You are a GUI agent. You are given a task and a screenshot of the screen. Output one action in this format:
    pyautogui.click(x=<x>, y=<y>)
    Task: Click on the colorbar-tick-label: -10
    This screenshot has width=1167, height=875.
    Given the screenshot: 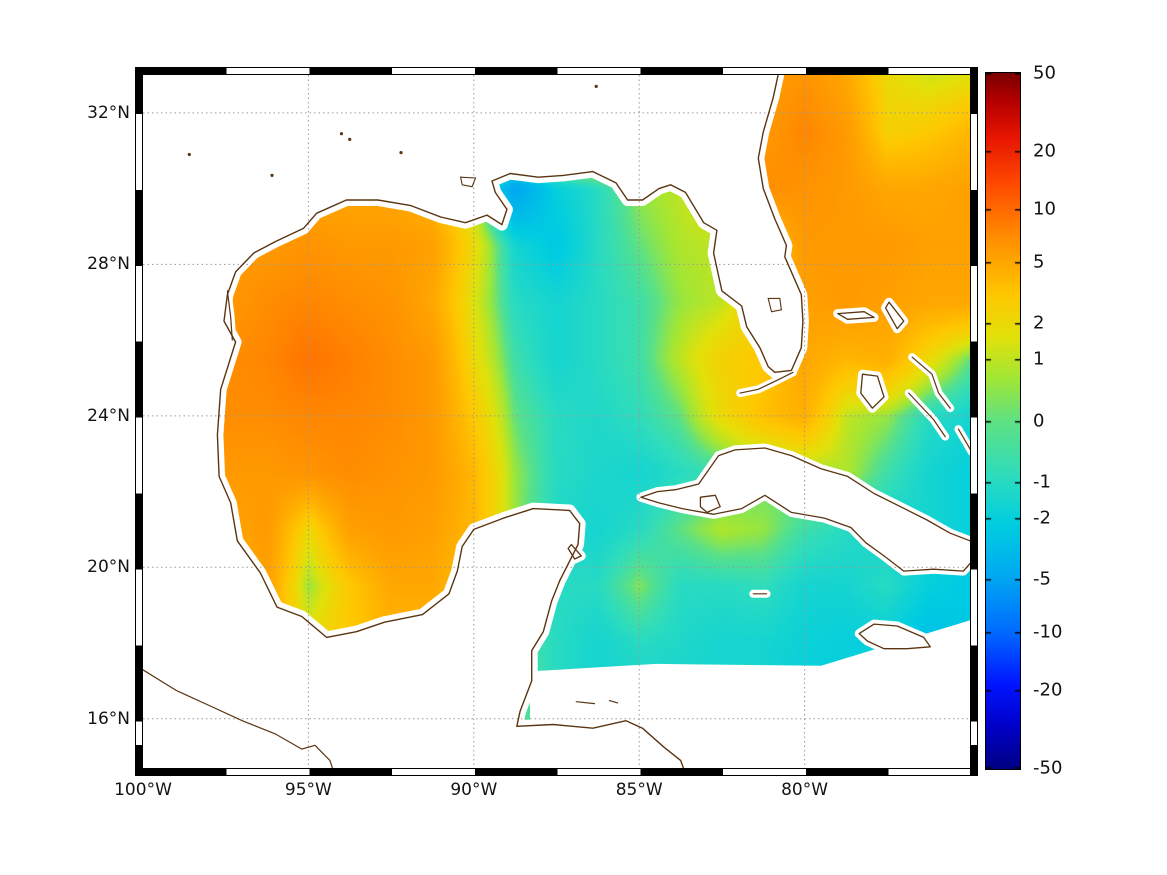 What is the action you would take?
    pyautogui.click(x=1048, y=632)
    